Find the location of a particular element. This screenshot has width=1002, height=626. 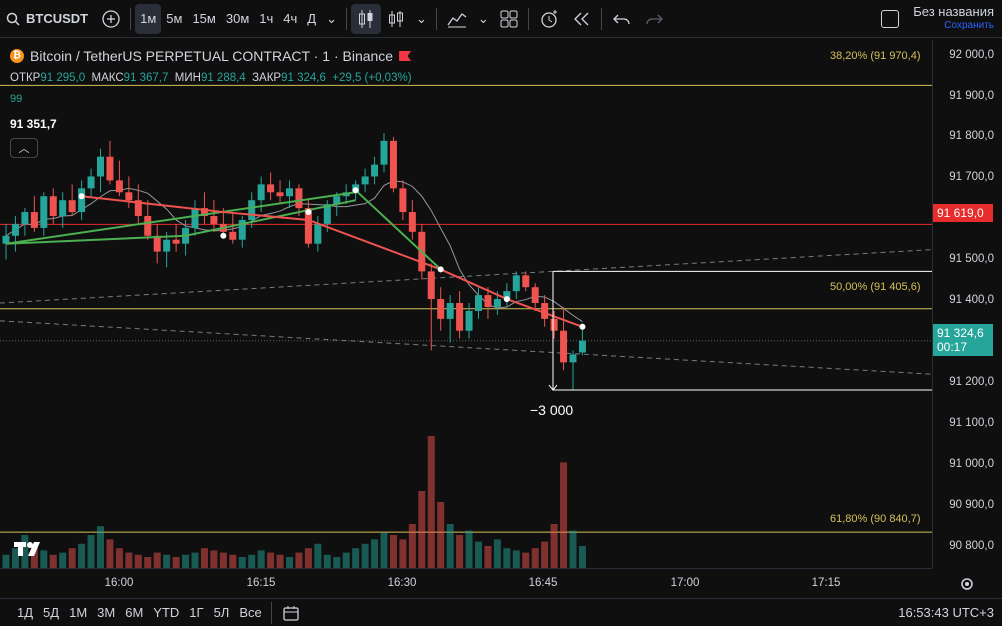

goto-date-button is located at coordinates (291, 613).